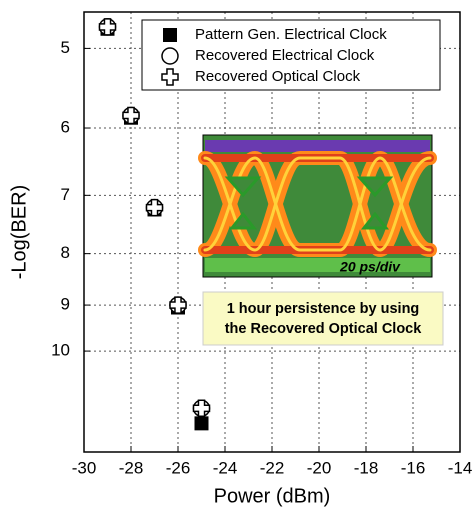 Image resolution: width=474 pixels, height=520 pixels. Describe the element at coordinates (366, 467) in the screenshot. I see `x-tick-label: -18` at that location.